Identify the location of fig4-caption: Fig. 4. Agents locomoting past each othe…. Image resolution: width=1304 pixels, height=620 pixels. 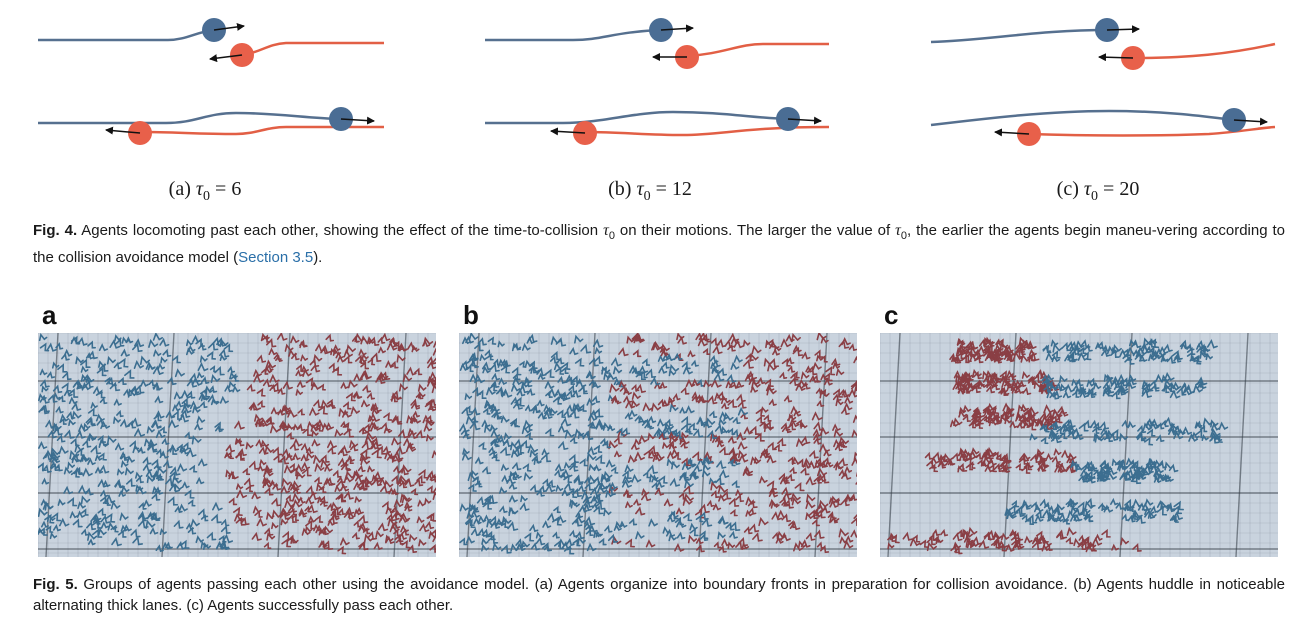
(659, 244).